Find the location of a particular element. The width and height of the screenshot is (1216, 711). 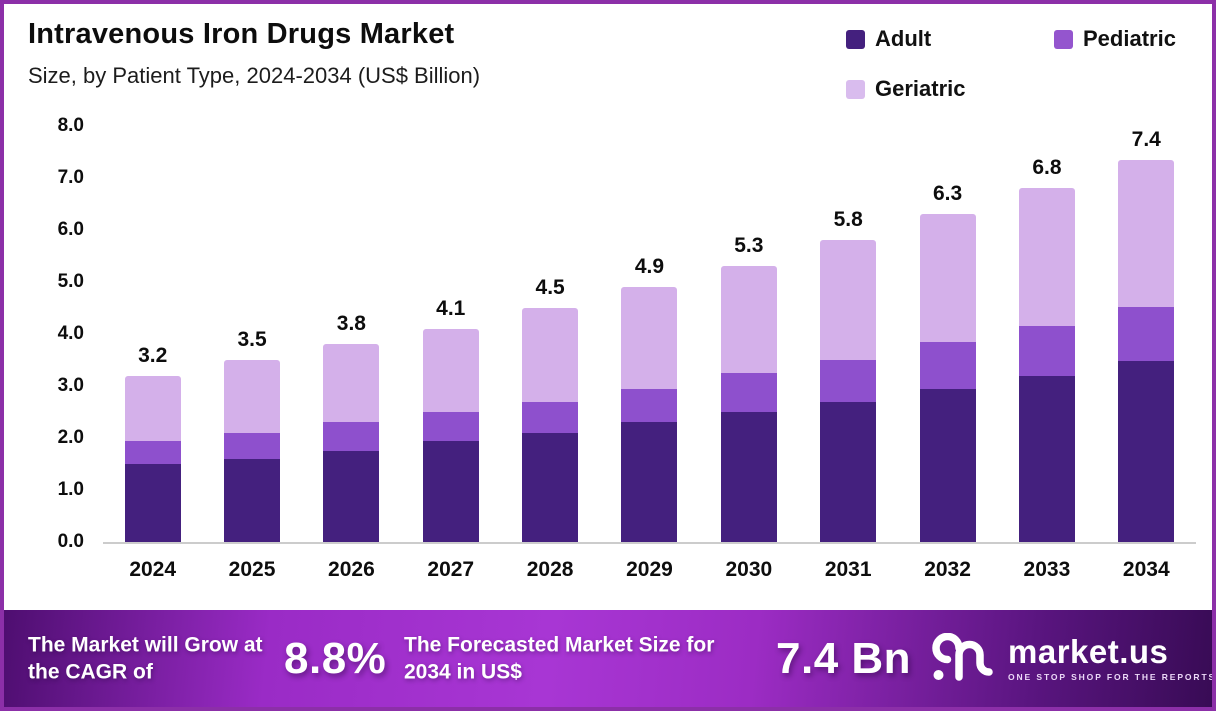

x-tick-label: 2031 is located at coordinates (848, 569).